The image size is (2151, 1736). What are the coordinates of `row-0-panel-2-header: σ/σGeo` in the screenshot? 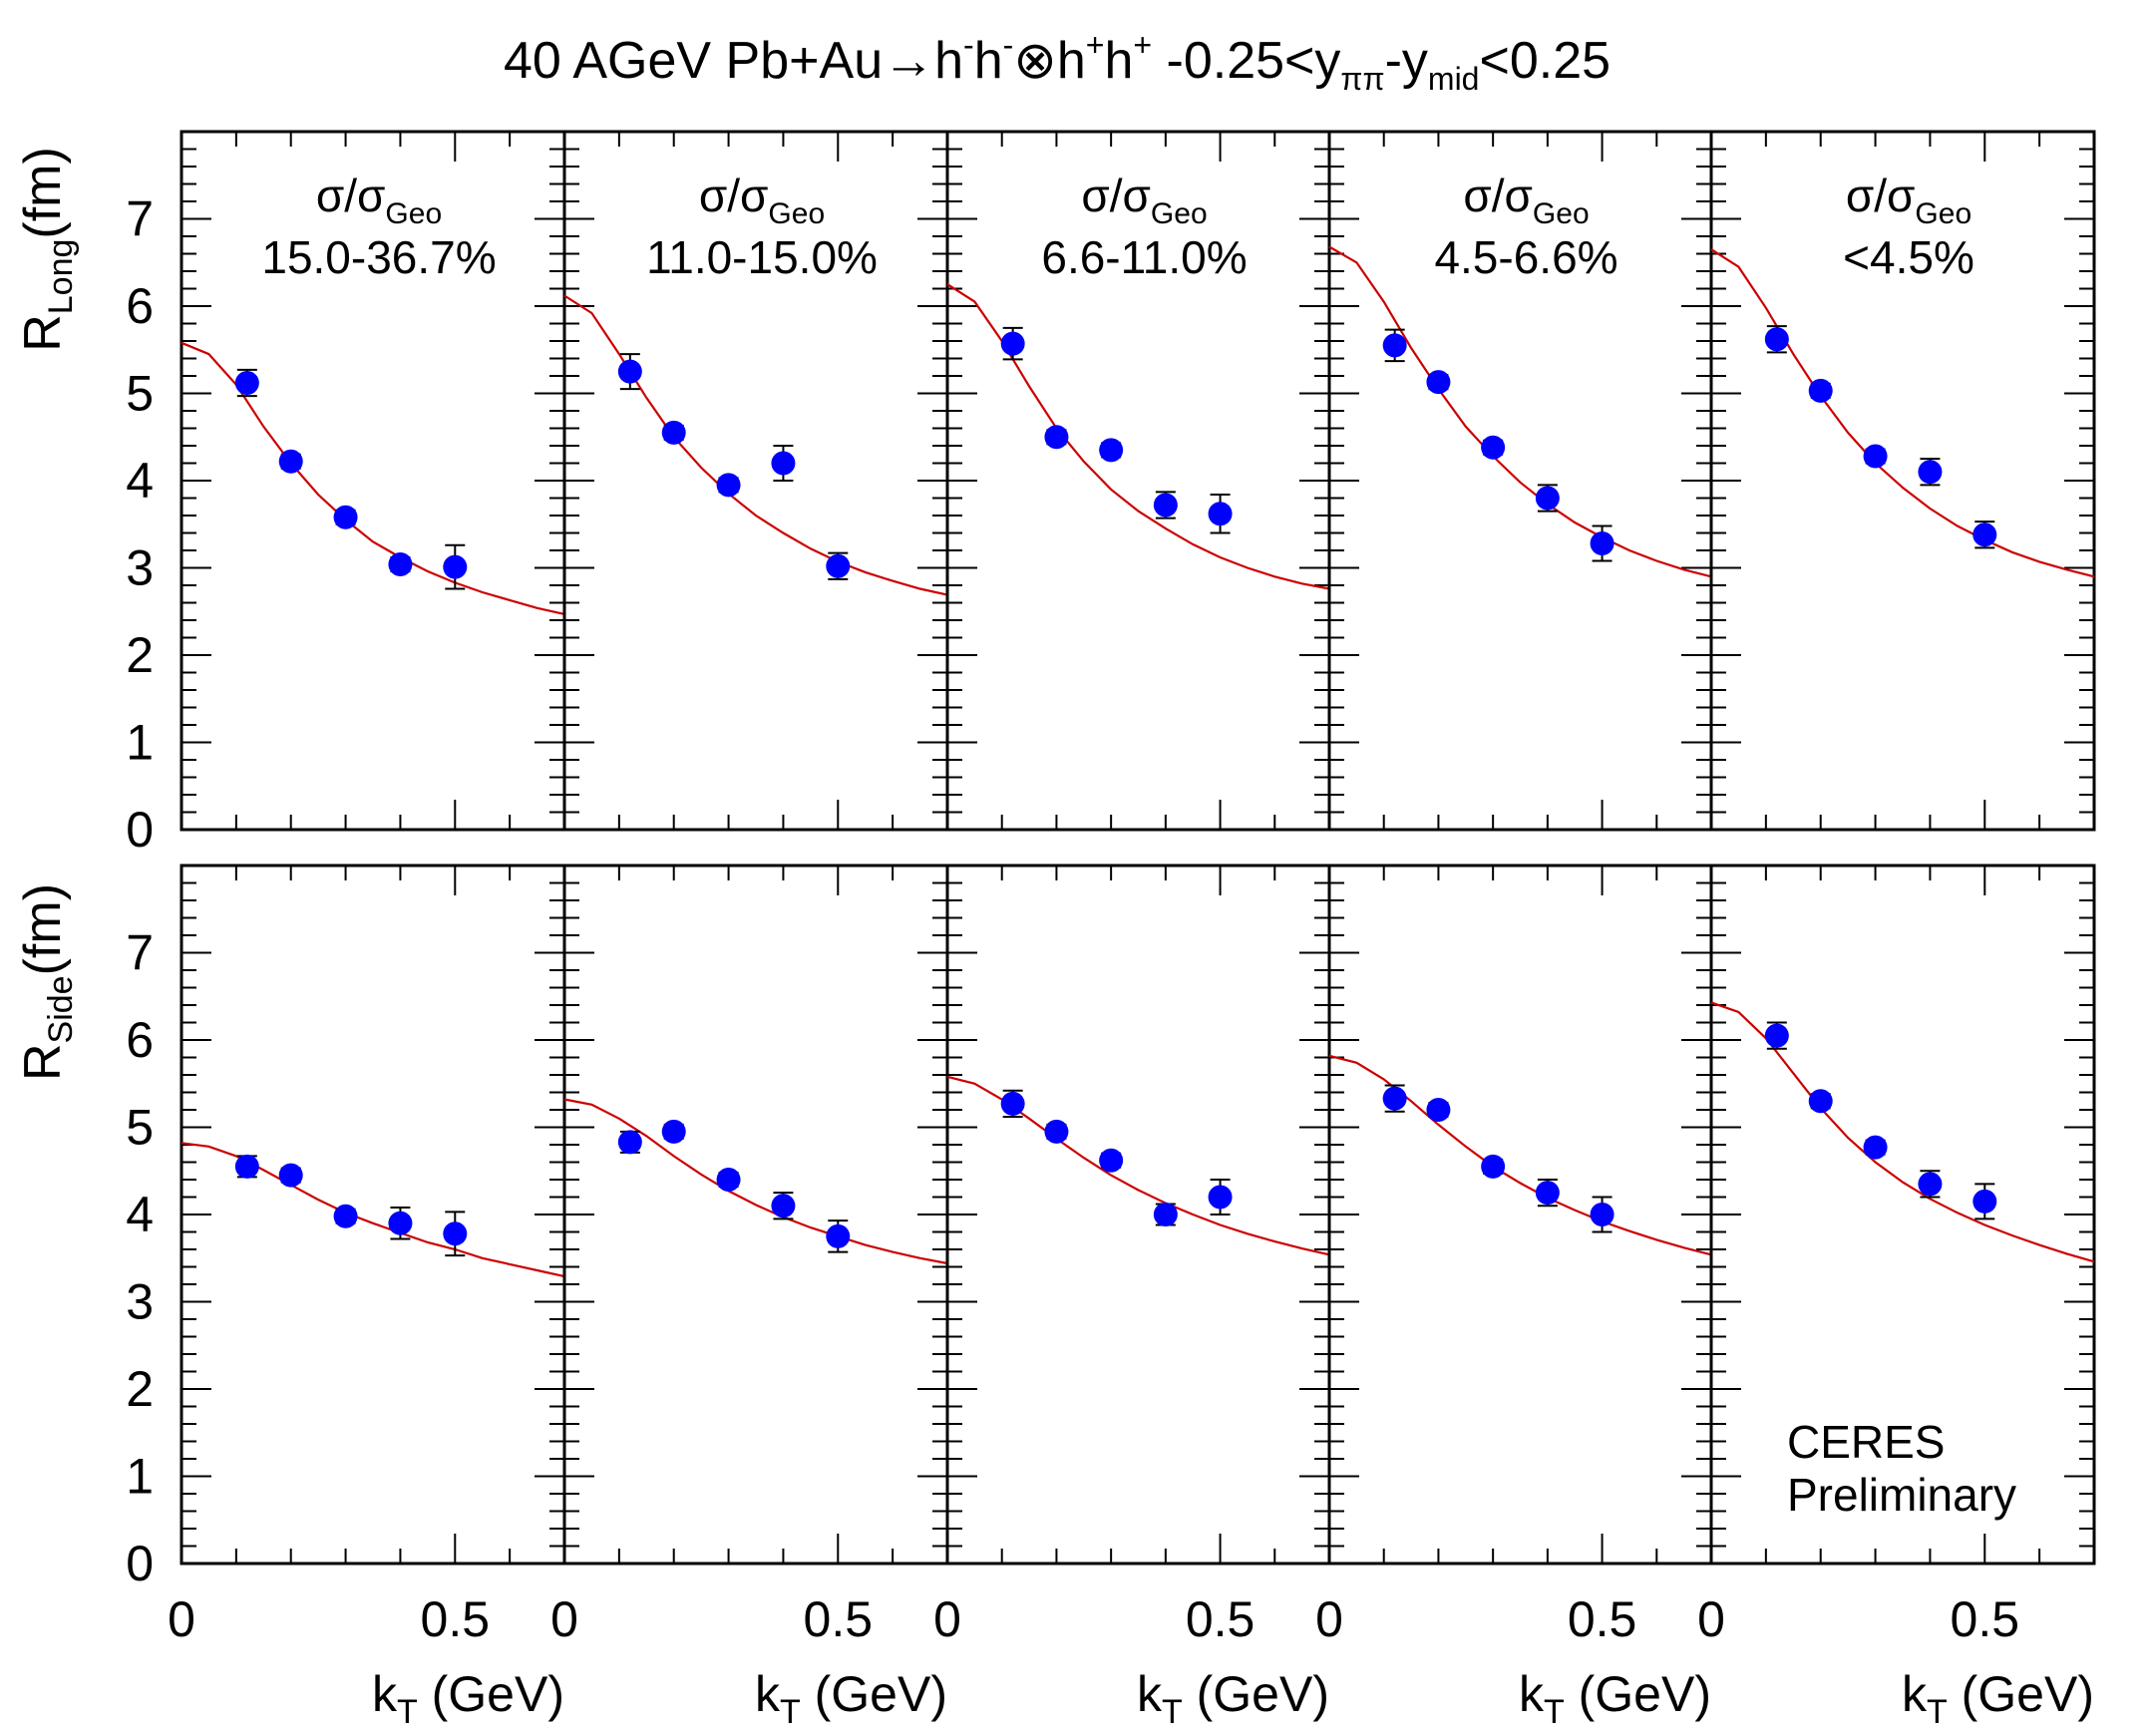 It's located at (1144, 200).